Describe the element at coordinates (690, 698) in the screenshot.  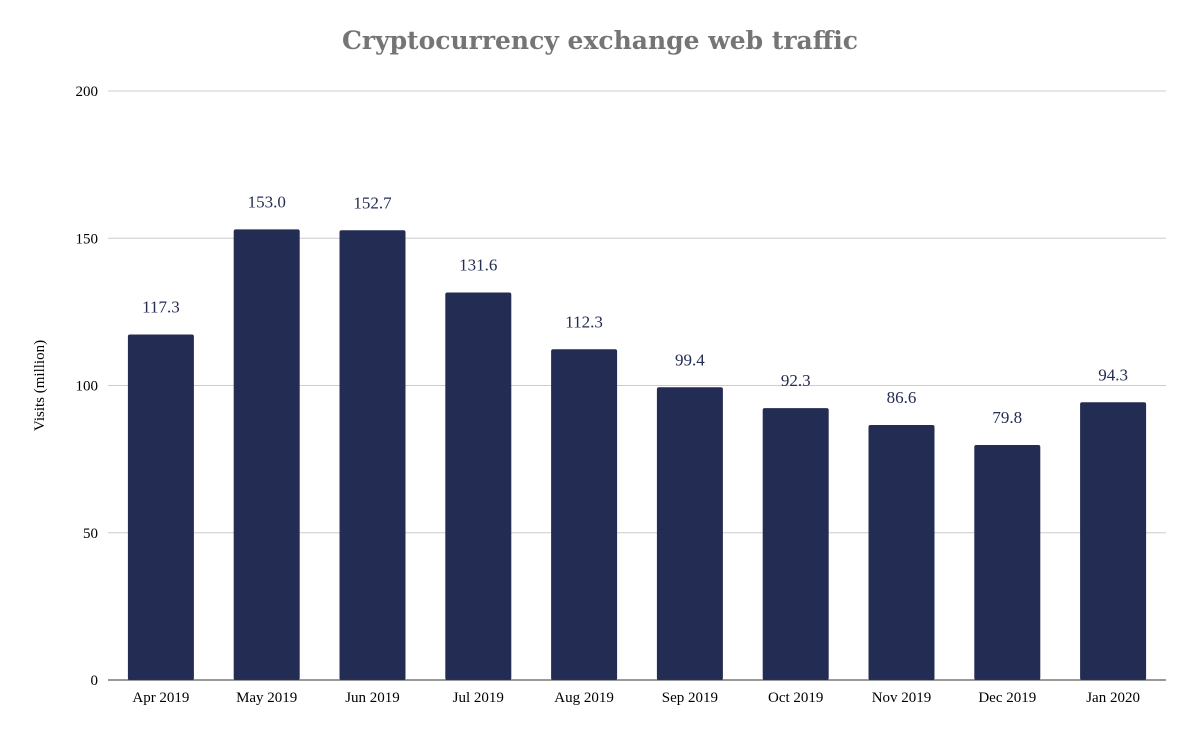
I see `x-category-label: Sep 2019` at that location.